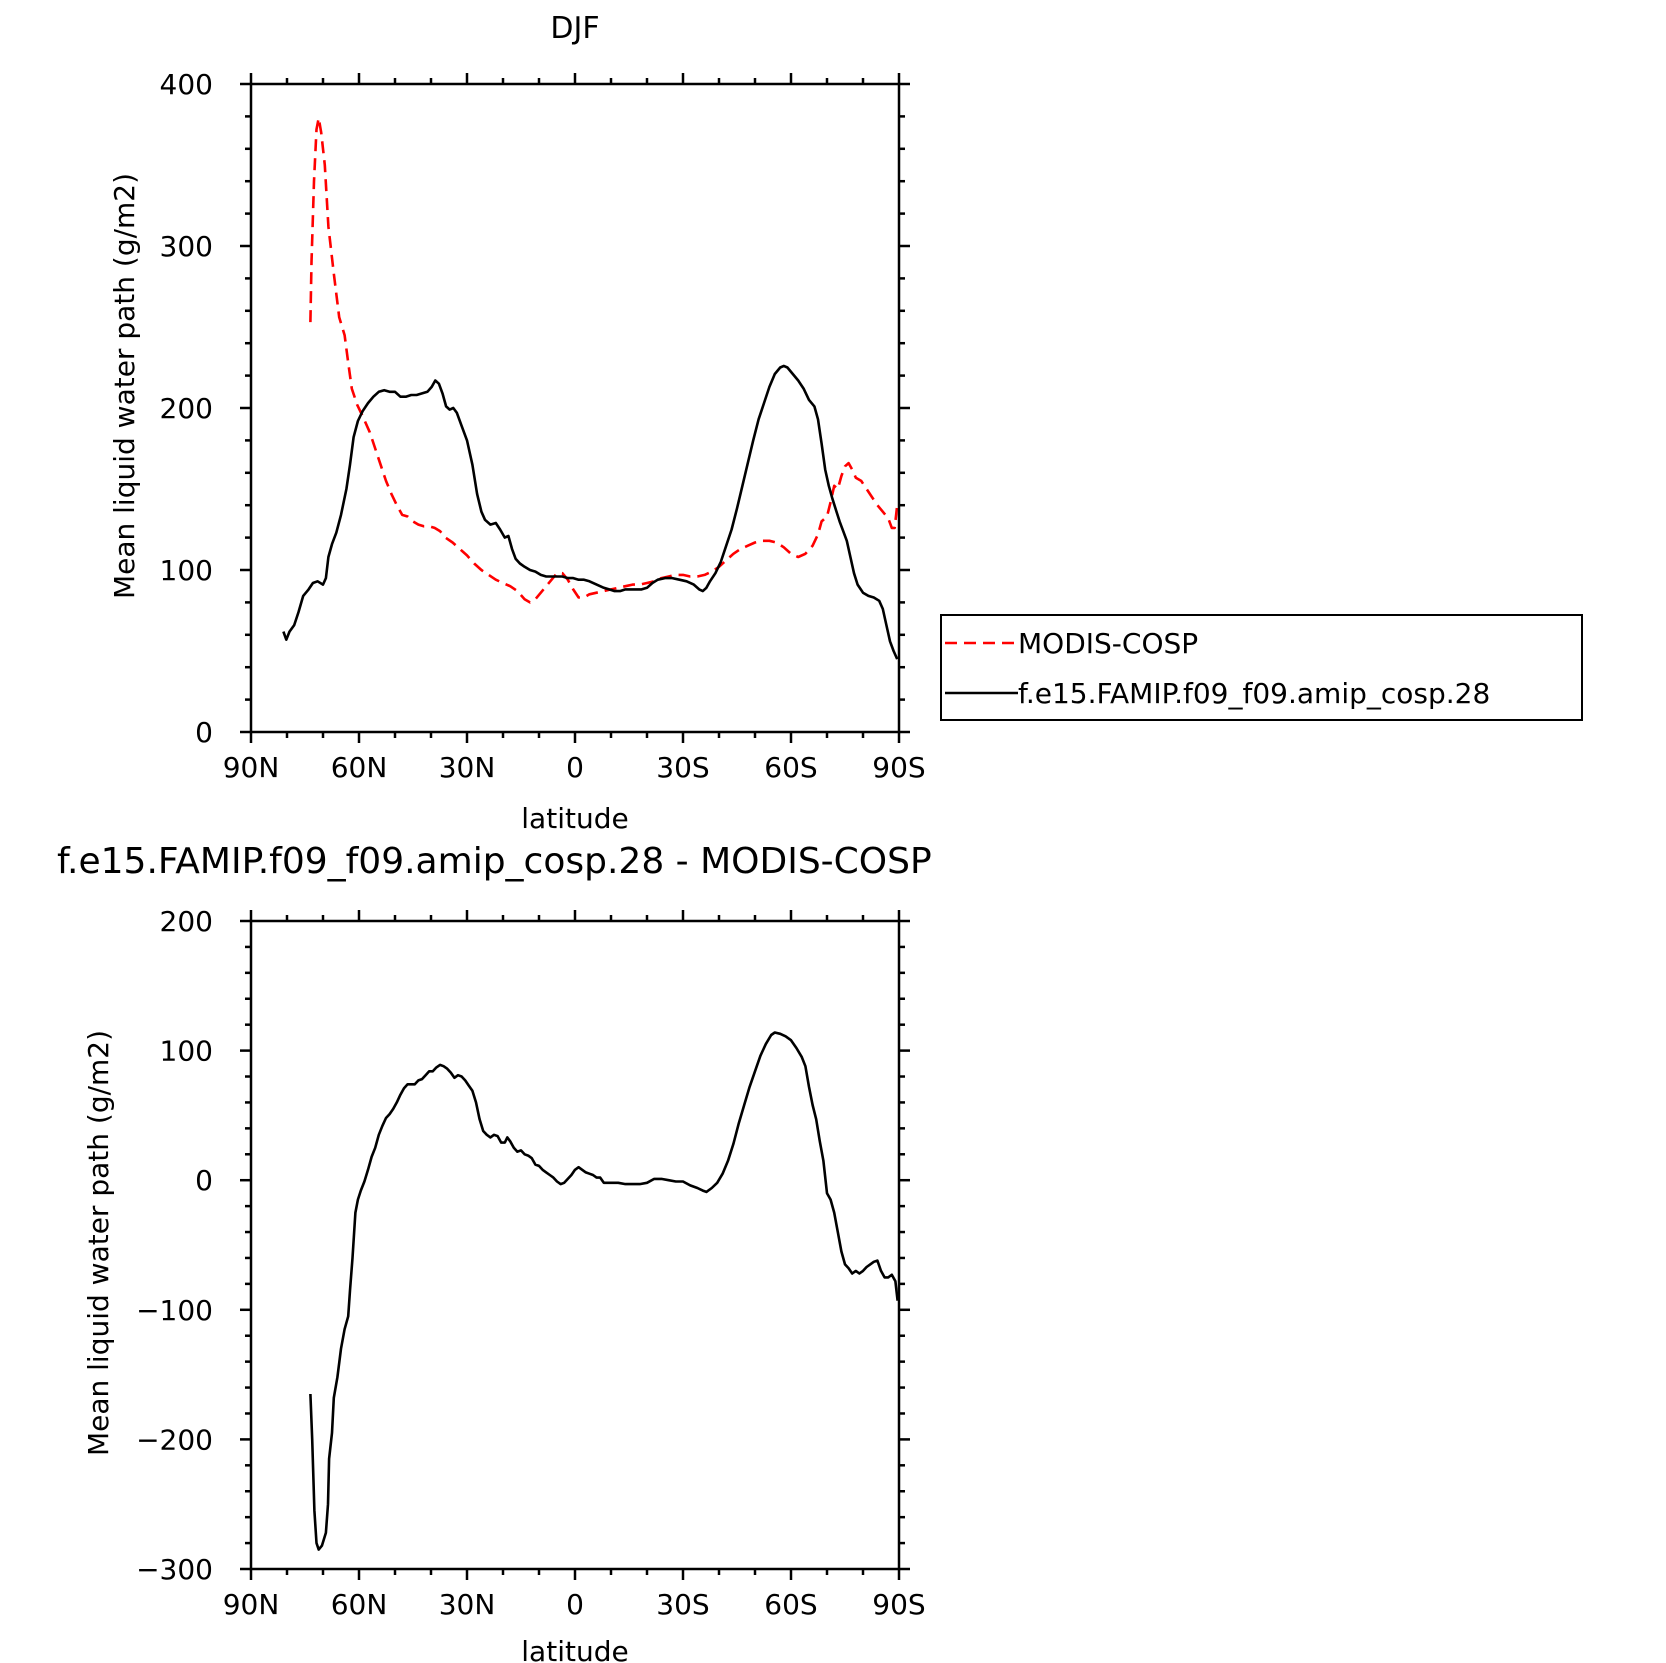 This screenshot has height=1663, width=1666. What do you see at coordinates (174, 1569) in the screenshot?
I see `bottom-y-tick-label: −300` at bounding box center [174, 1569].